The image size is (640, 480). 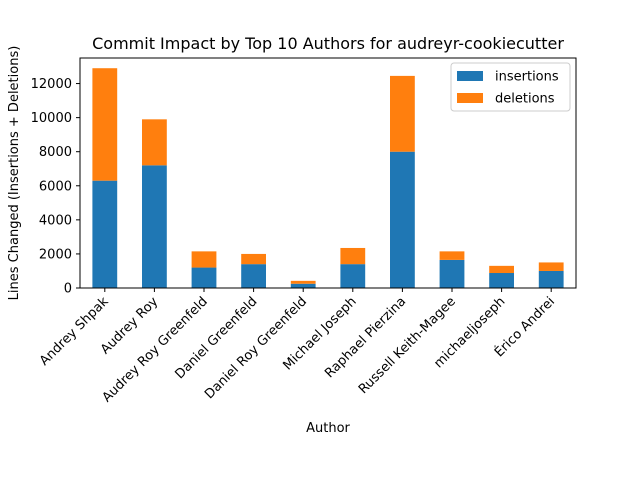 I want to click on y-tick-label-4: 8000, so click(x=55, y=152).